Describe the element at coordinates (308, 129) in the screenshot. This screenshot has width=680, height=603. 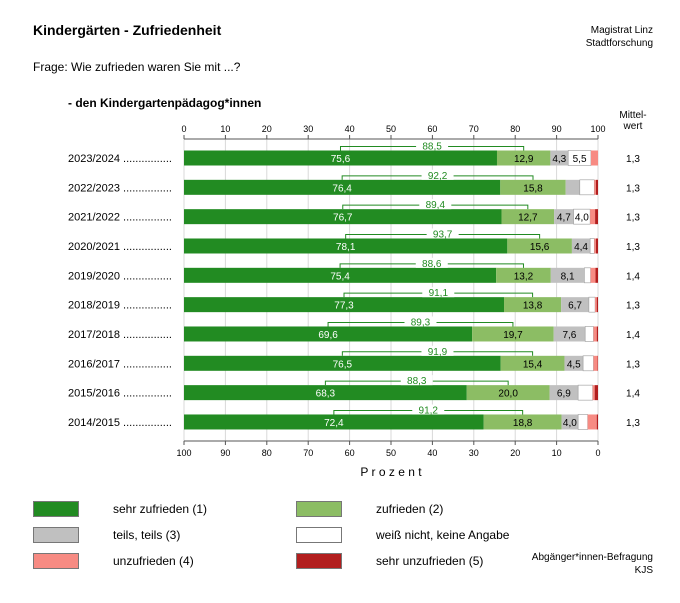
I see `top-tick-label: 30` at that location.